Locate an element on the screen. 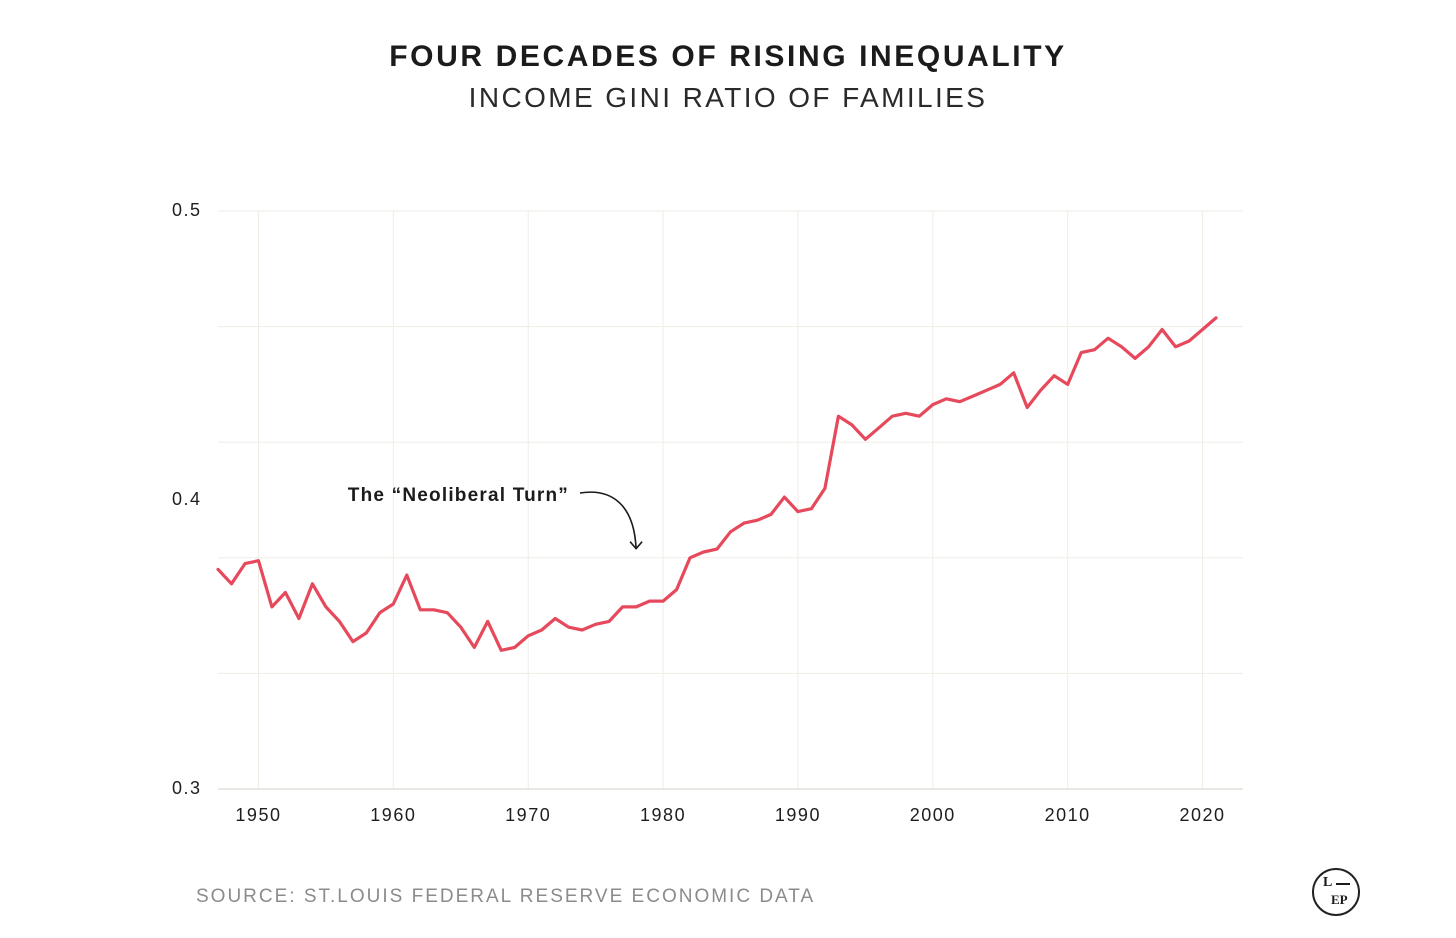 The image size is (1456, 938). logo-letters-ep: EP is located at coordinates (1339, 899).